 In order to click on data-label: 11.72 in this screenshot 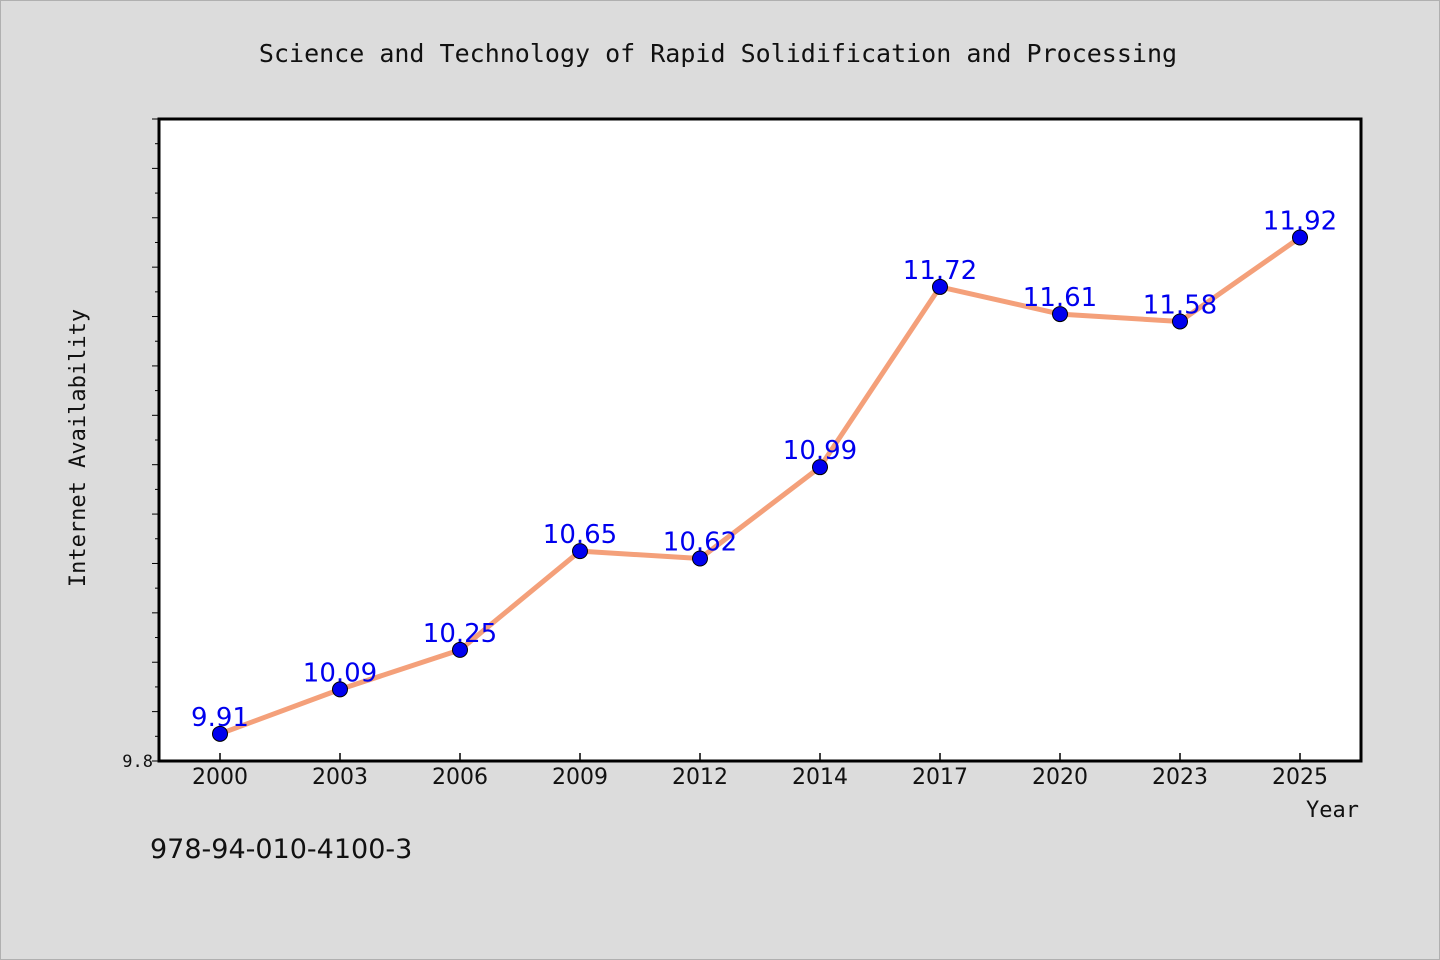, I will do `click(940, 271)`.